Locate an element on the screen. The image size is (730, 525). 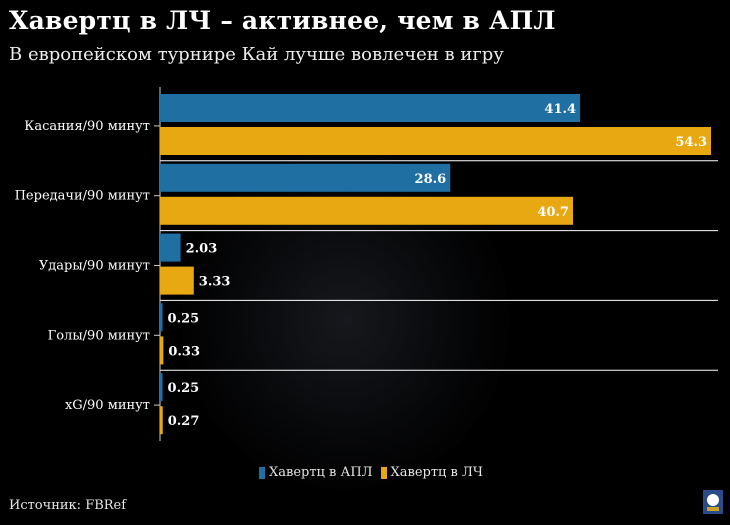
category-label-goals: Голы/90 минут is located at coordinates (99, 335).